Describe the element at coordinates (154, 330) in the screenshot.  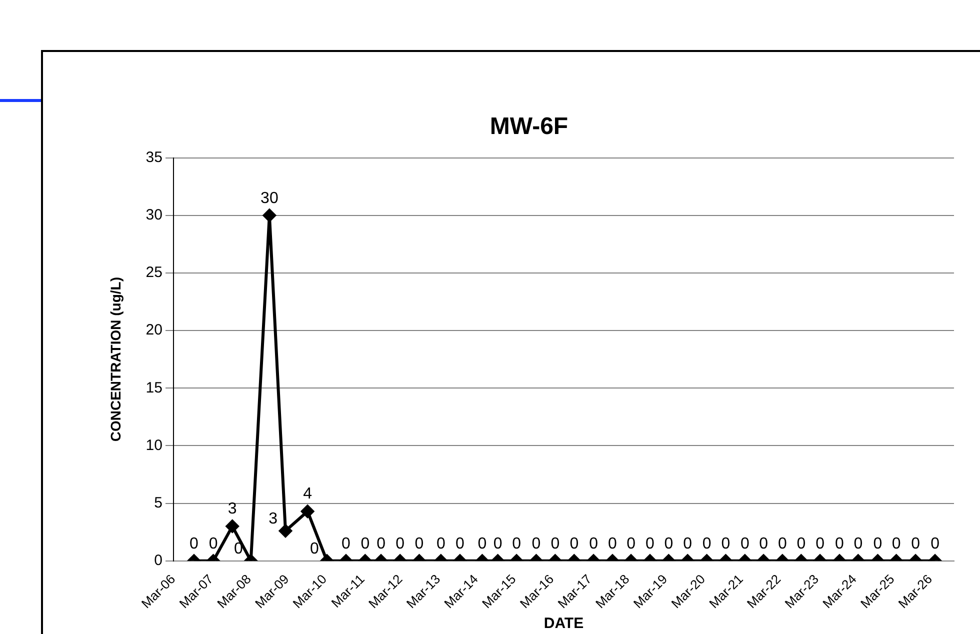
I see `y-tick-label: 20` at that location.